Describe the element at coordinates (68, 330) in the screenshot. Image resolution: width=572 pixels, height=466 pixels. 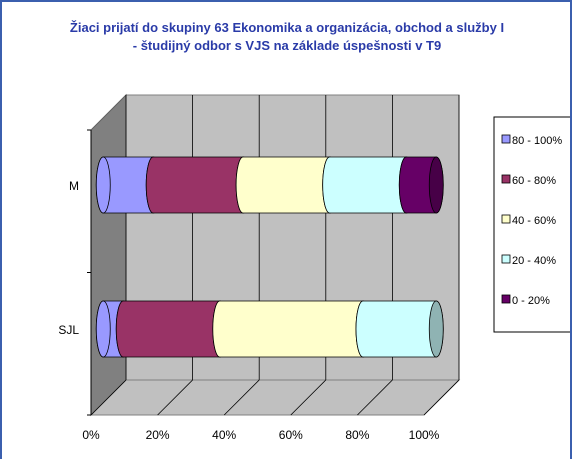
I see `y-tick-label: SJL` at that location.